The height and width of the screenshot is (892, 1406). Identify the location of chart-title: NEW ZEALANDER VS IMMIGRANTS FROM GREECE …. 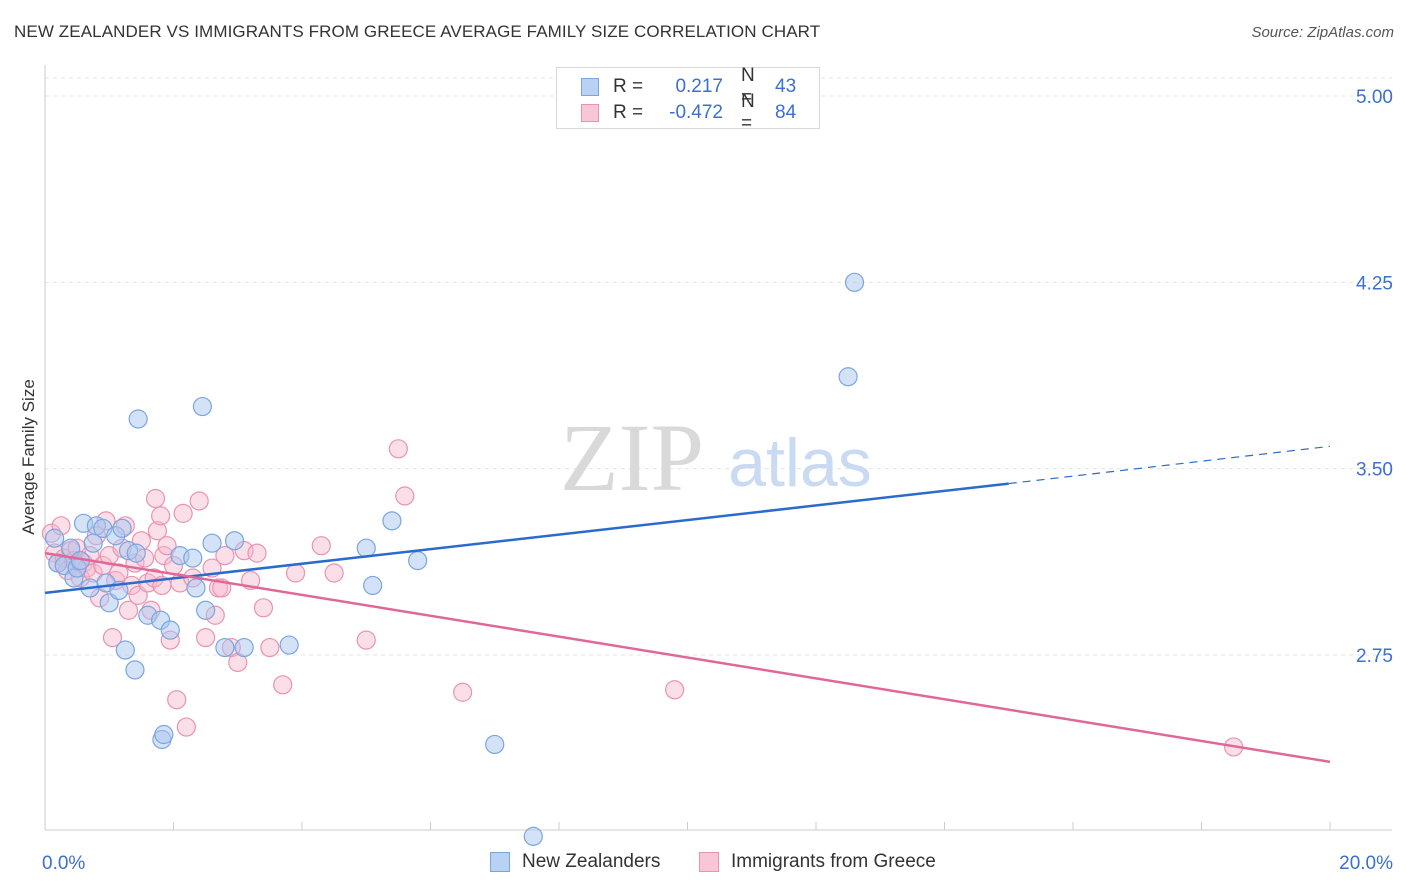
(417, 31).